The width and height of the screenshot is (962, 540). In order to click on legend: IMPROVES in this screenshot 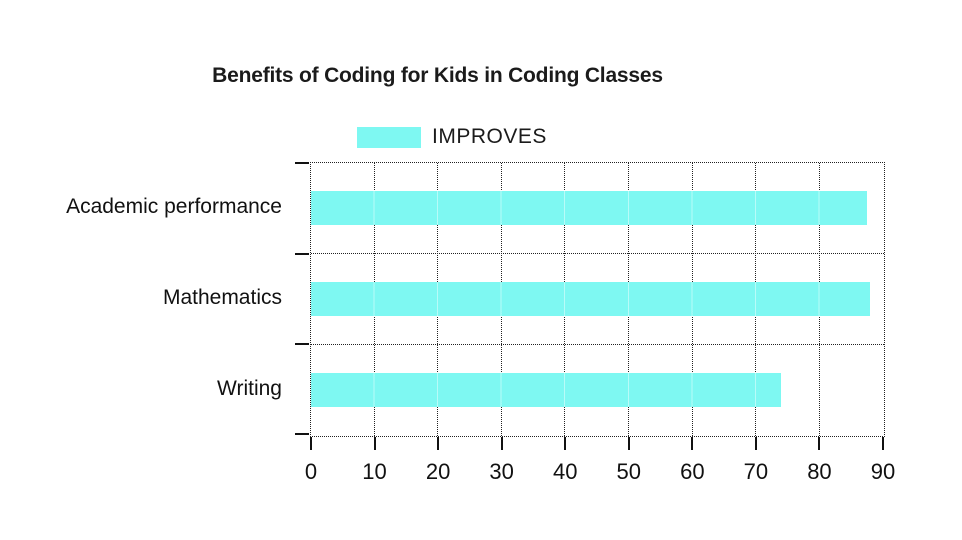, I will do `click(452, 136)`.